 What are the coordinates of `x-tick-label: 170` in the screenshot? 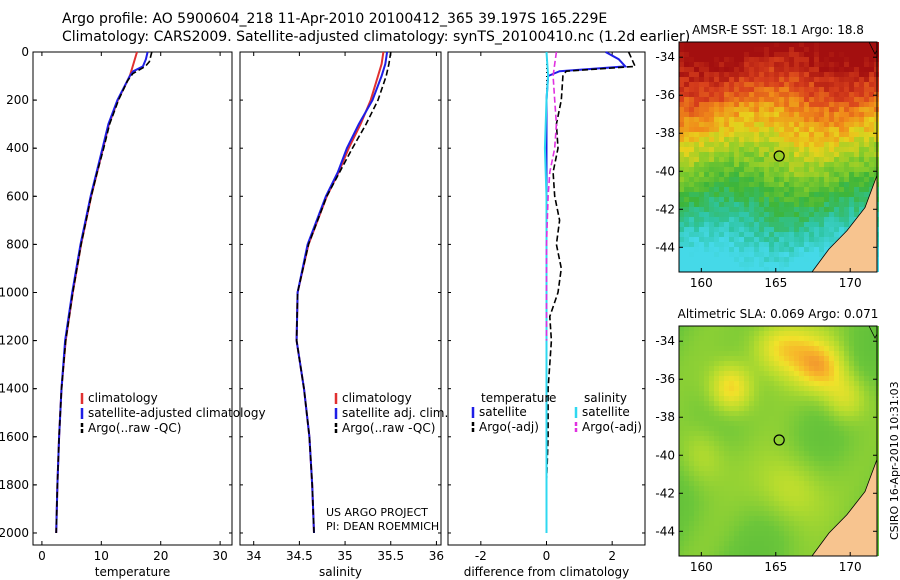 It's located at (850, 283).